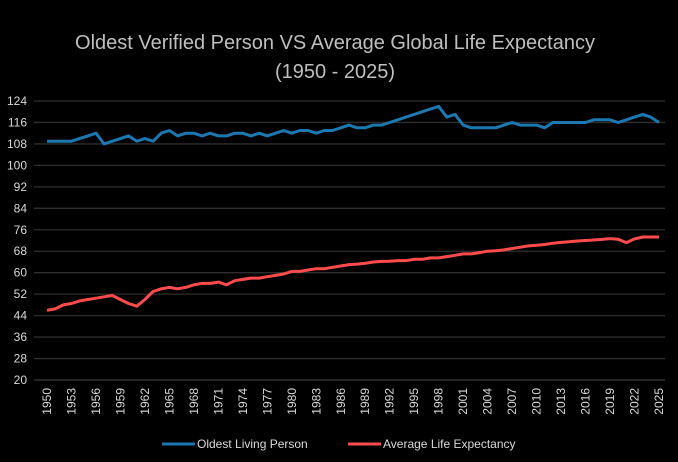 The height and width of the screenshot is (462, 678). What do you see at coordinates (96, 401) in the screenshot?
I see `x-tick-label: 1956` at bounding box center [96, 401].